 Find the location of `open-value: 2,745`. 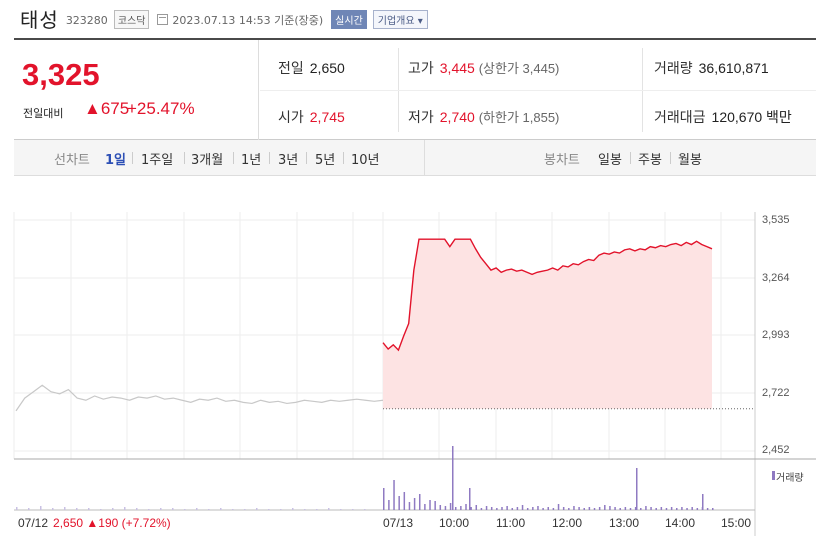

open-value: 2,745 is located at coordinates (327, 117).